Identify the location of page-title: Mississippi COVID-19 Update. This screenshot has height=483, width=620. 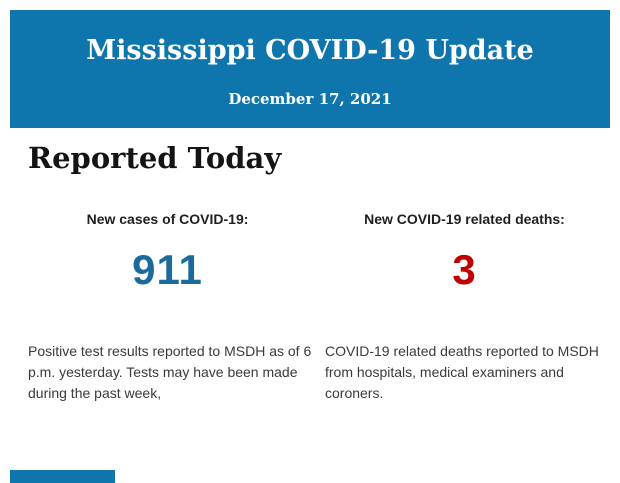
(310, 51).